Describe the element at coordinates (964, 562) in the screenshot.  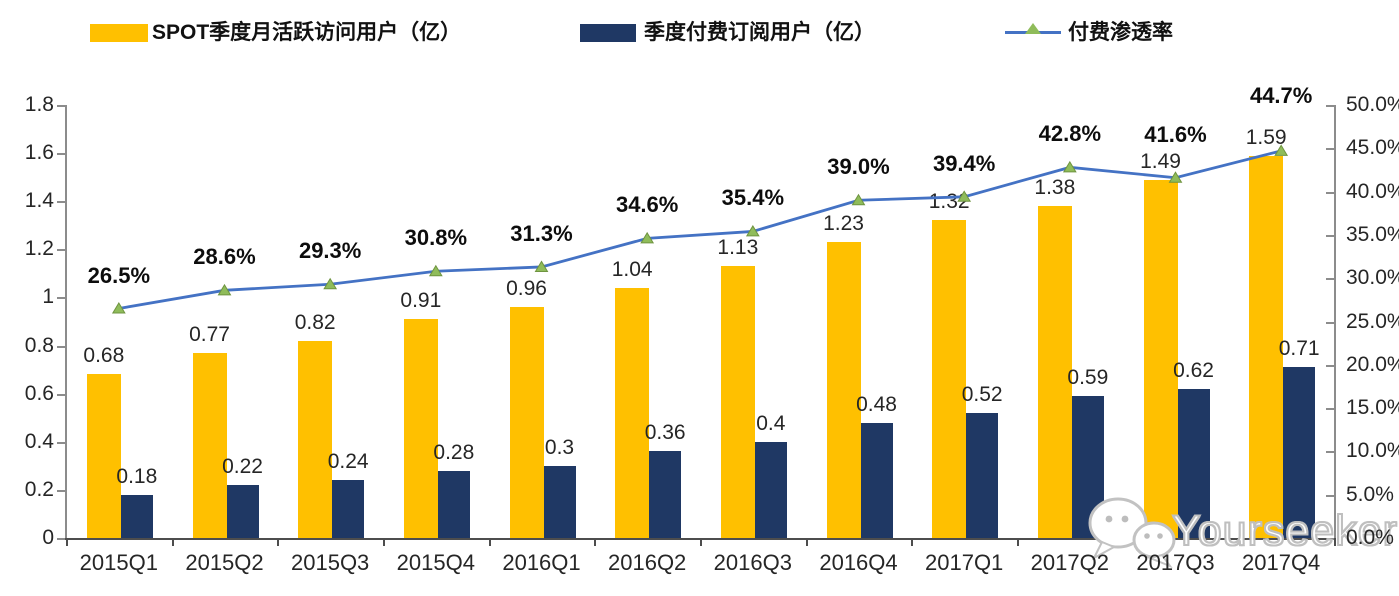
I see `x-axis-label: 2017Q1` at that location.